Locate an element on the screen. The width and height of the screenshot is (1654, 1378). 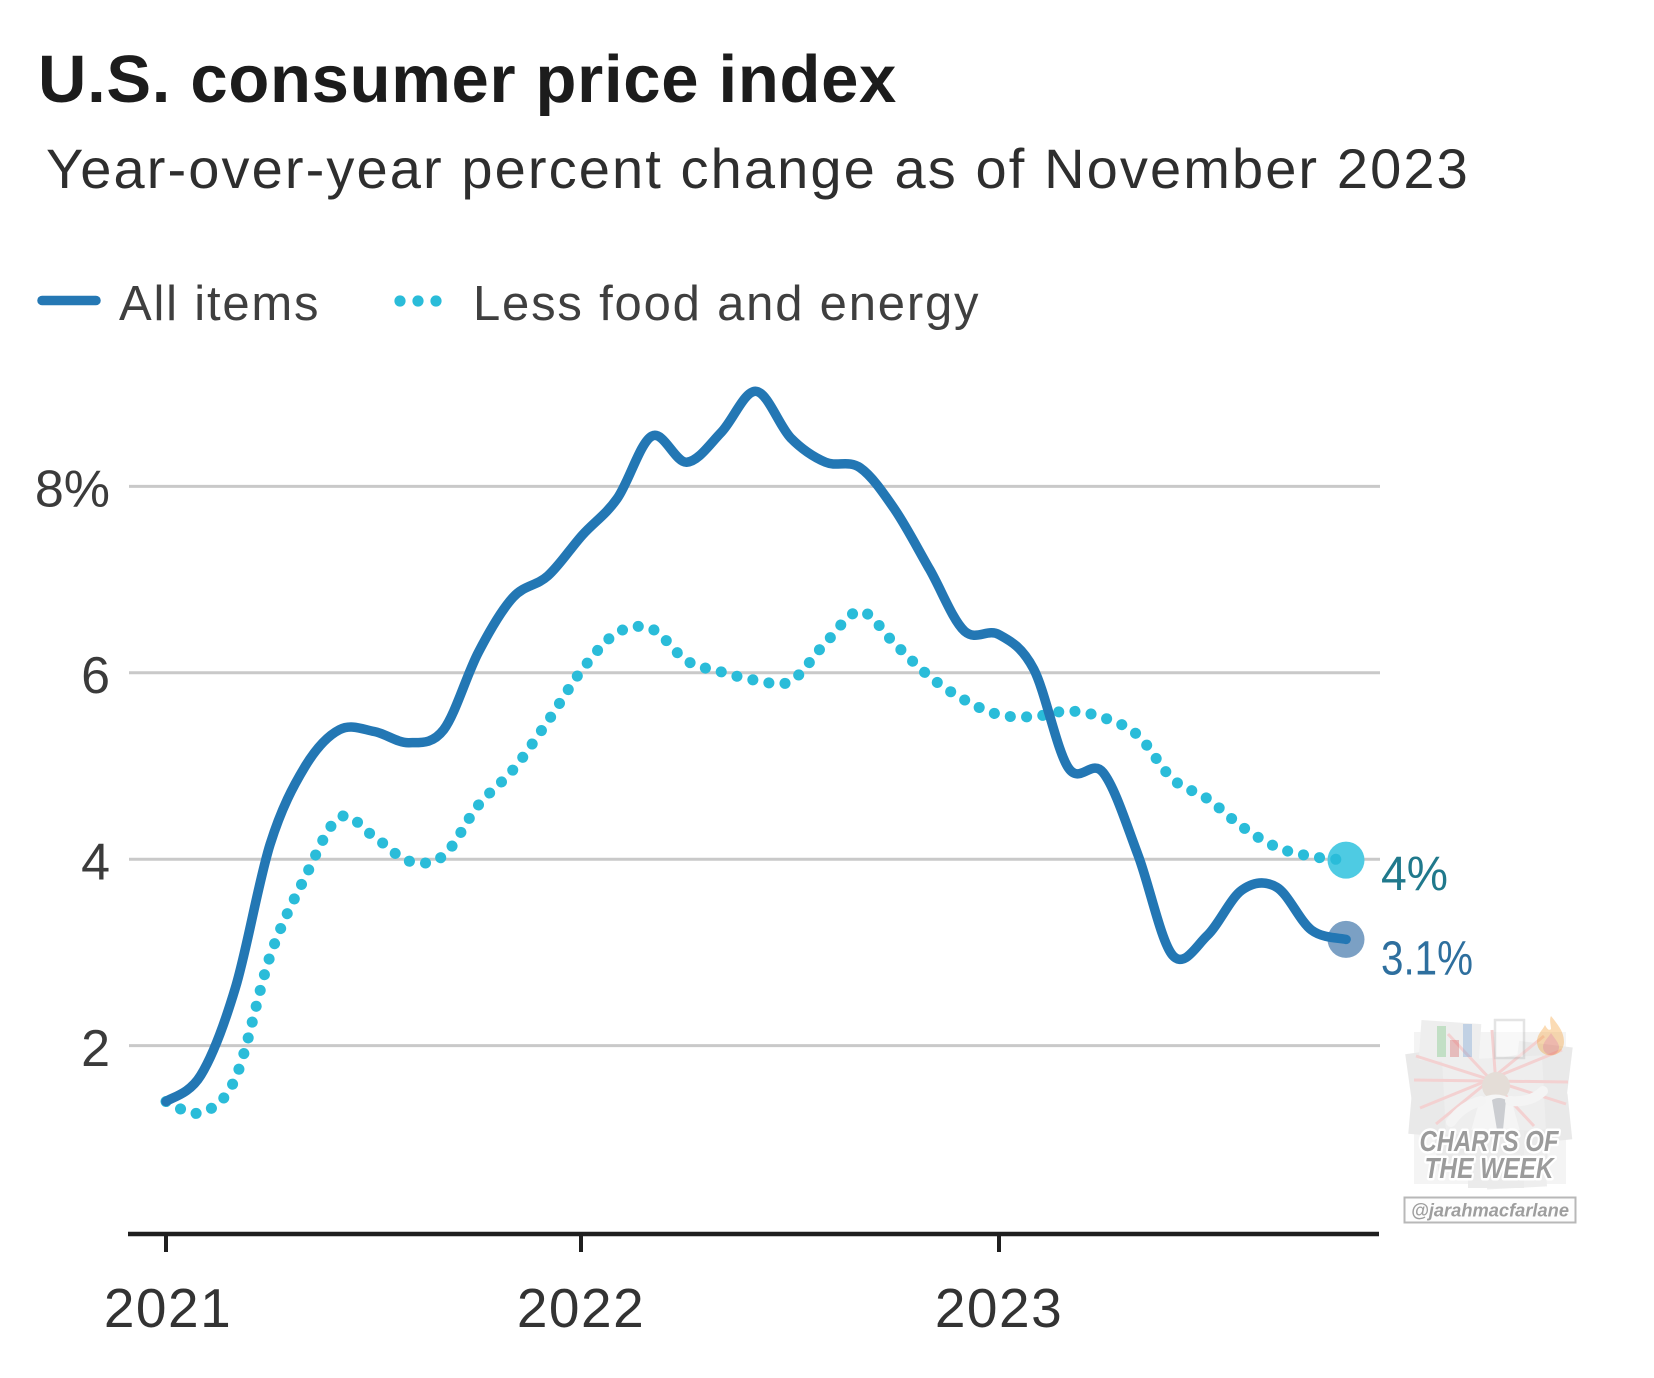
svg-text: U.S. consumer price index is located at coordinates (467, 79).